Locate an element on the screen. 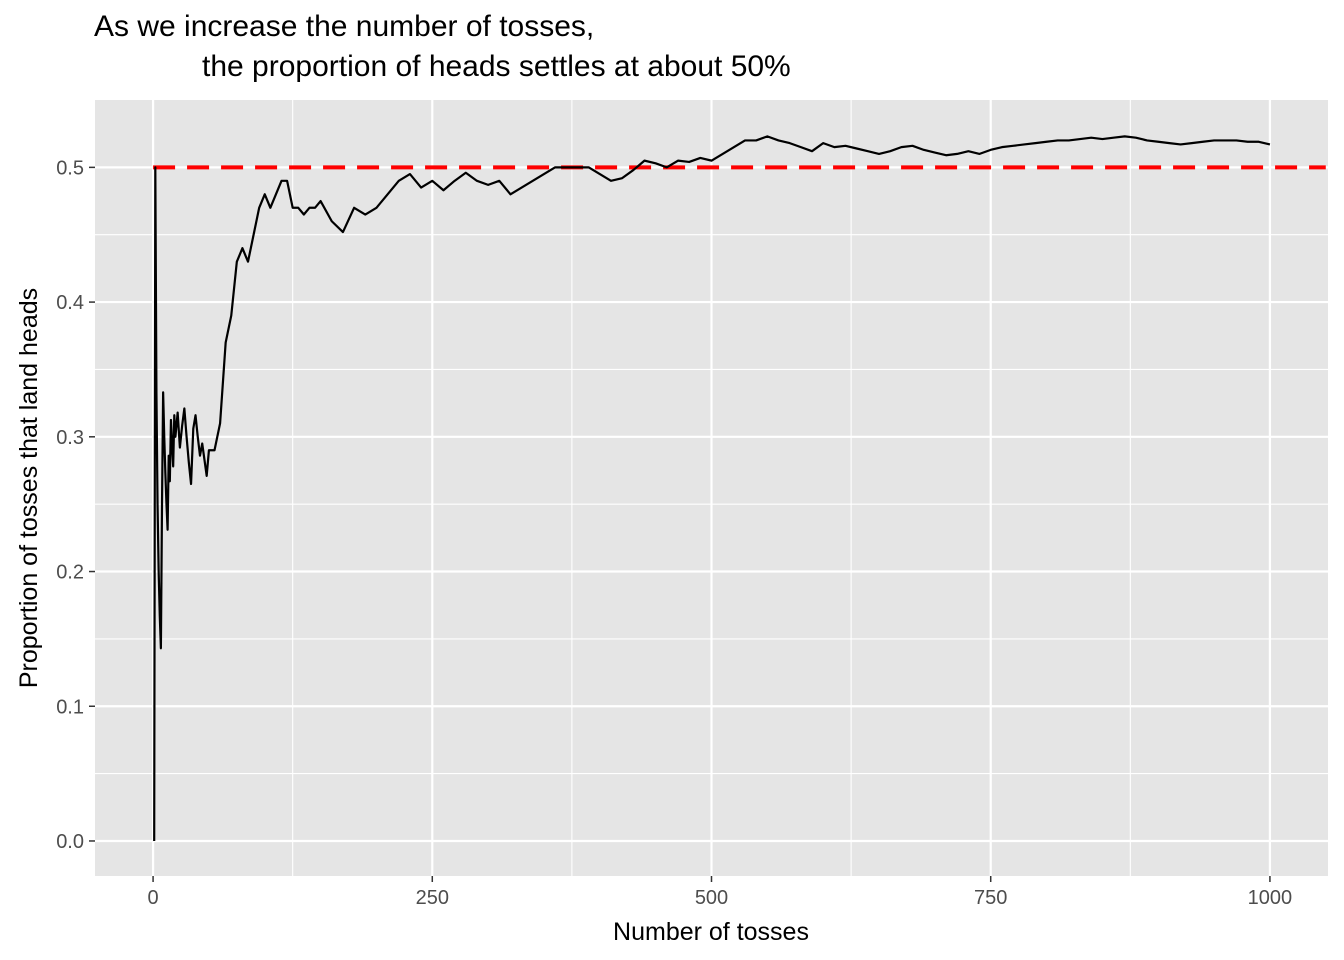 This screenshot has width=1344, height=960. y-axis-label: Proportion of tosses that land heads is located at coordinates (29, 488).